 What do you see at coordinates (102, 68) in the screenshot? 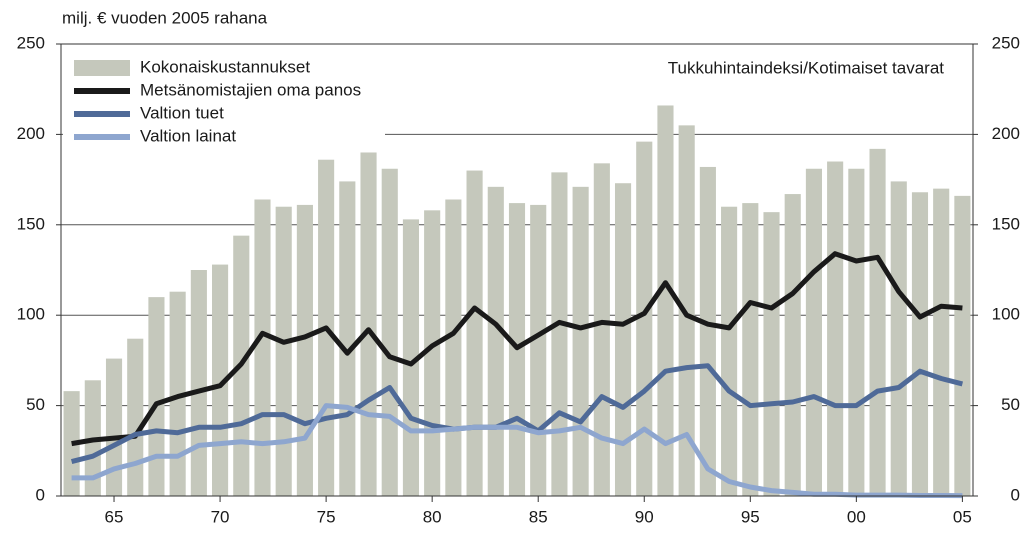
I see `legend-swatch` at bounding box center [102, 68].